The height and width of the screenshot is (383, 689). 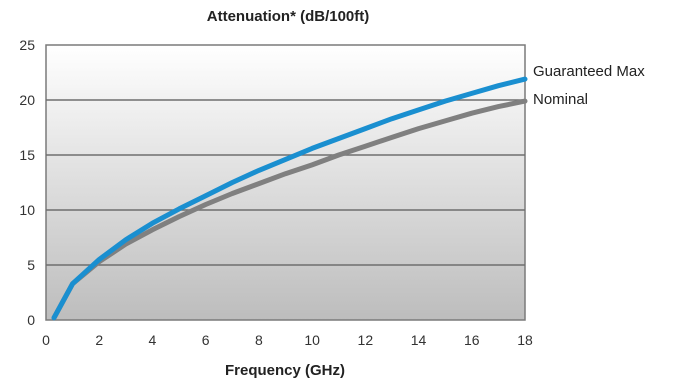 What do you see at coordinates (589, 85) in the screenshot?
I see `legend-labels: Guaranteed Max Nominal` at bounding box center [589, 85].